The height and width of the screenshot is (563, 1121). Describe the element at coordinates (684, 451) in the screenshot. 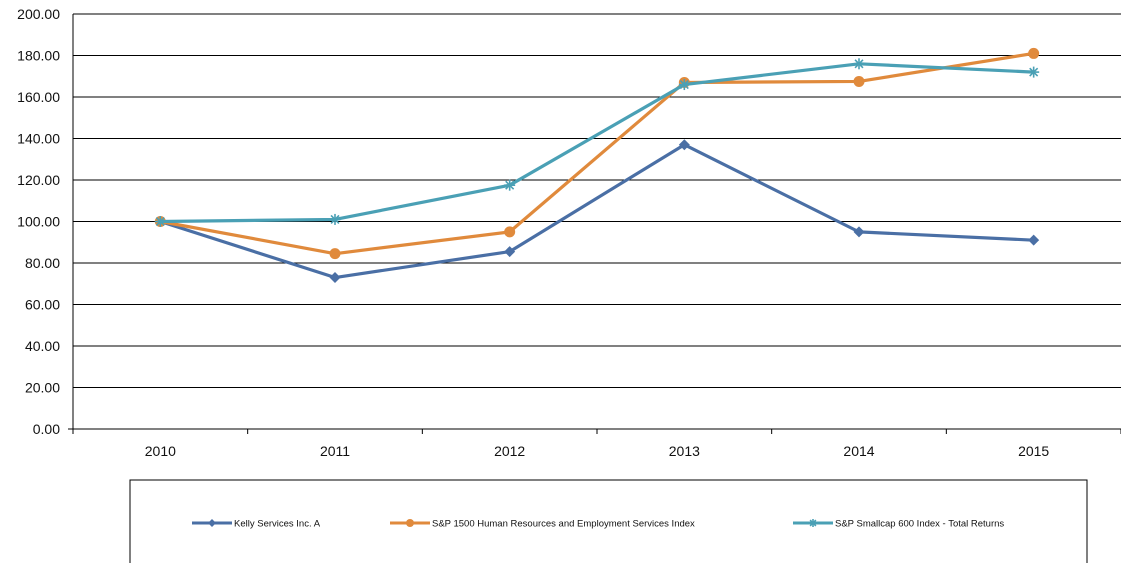

I see `x-tick-label: 2013` at that location.